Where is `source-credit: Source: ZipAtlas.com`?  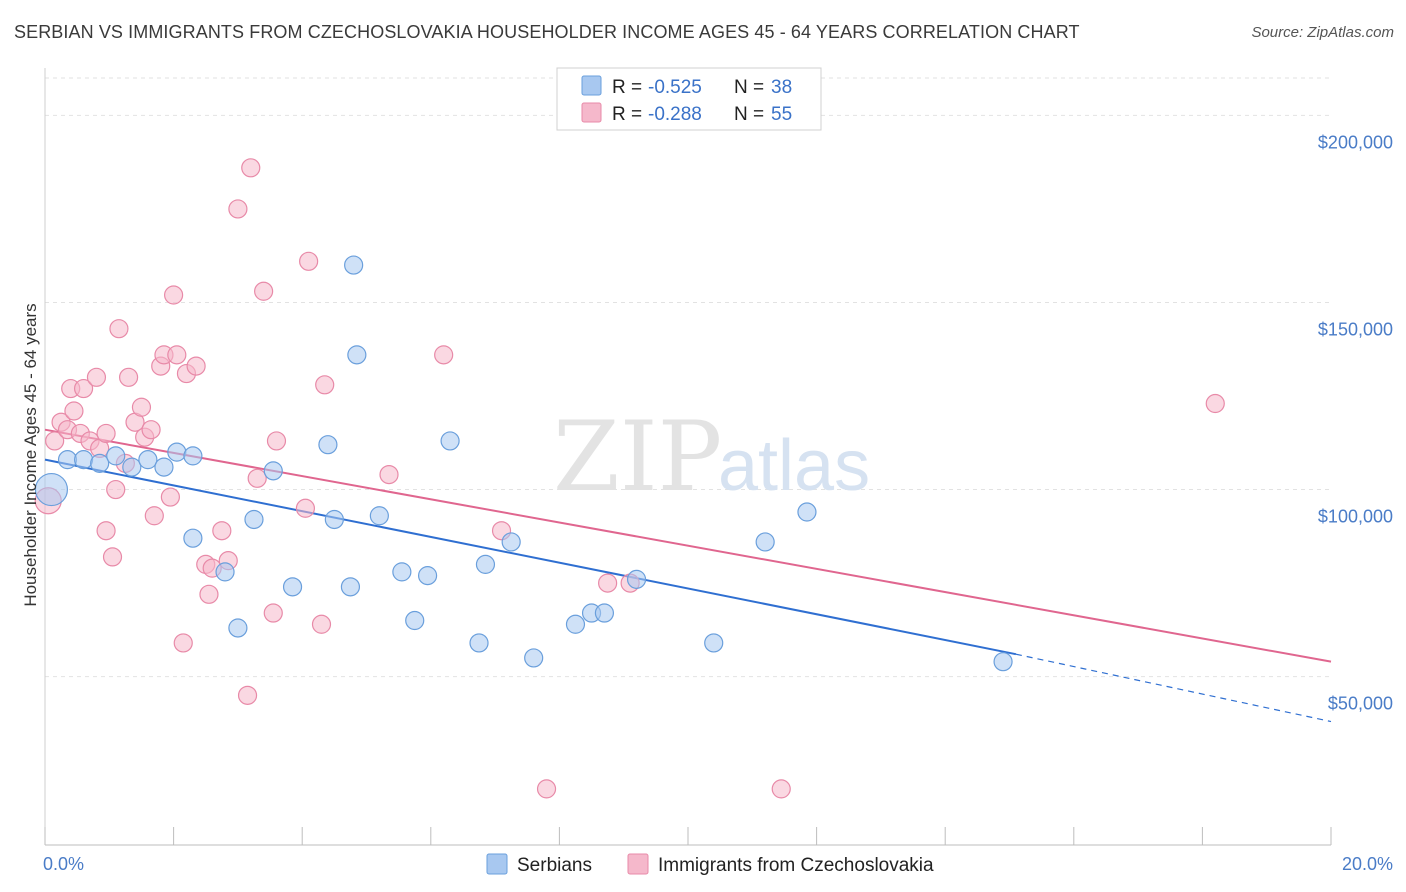 source-credit: Source: ZipAtlas.com is located at coordinates (1322, 32).